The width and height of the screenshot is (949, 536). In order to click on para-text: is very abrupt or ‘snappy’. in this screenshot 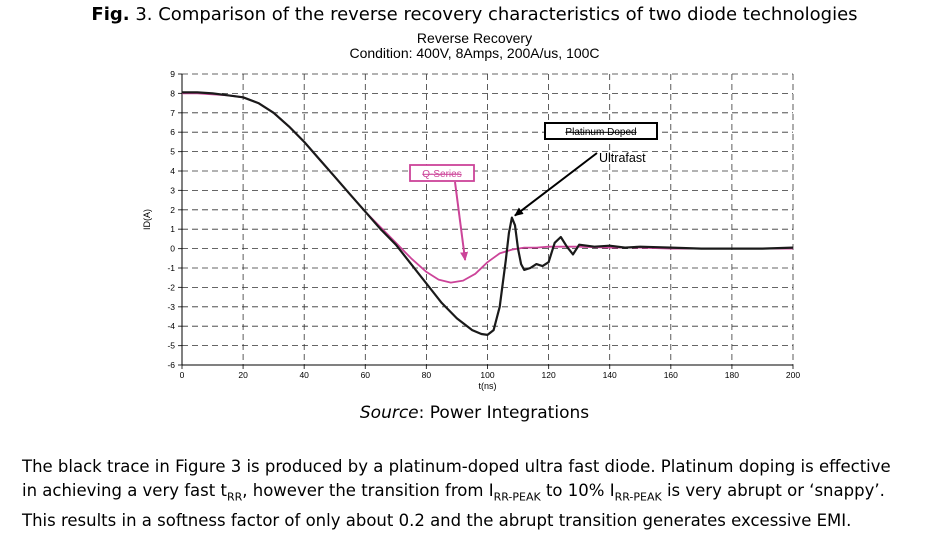, I will do `click(773, 490)`.